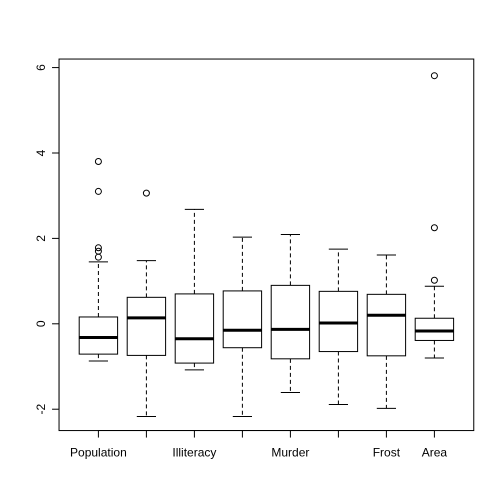  What do you see at coordinates (41, 152) in the screenshot?
I see `y-tick-label: 4` at bounding box center [41, 152].